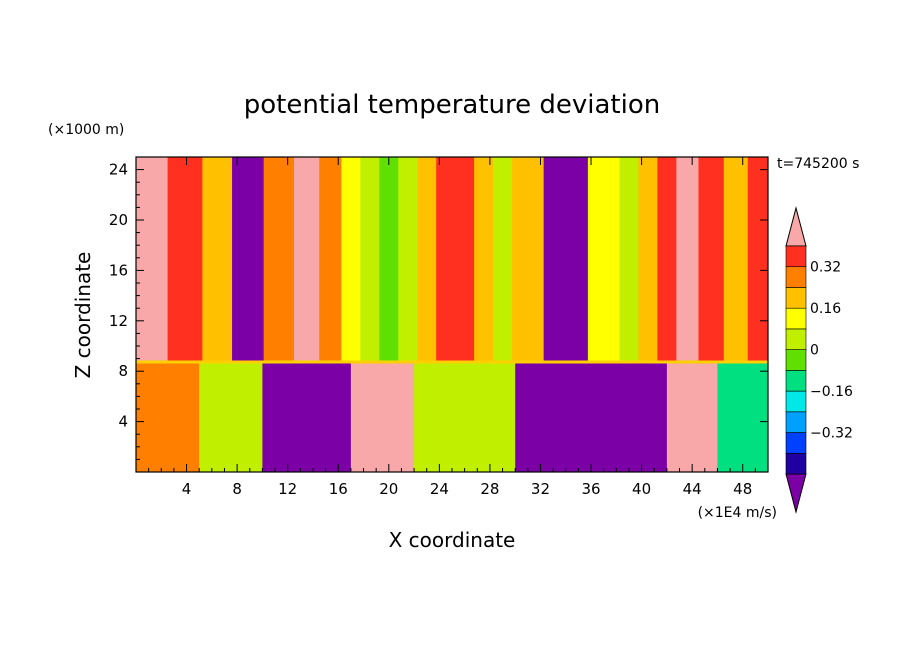  What do you see at coordinates (825, 309) in the screenshot?
I see `colorbar-label: 0.16` at bounding box center [825, 309].